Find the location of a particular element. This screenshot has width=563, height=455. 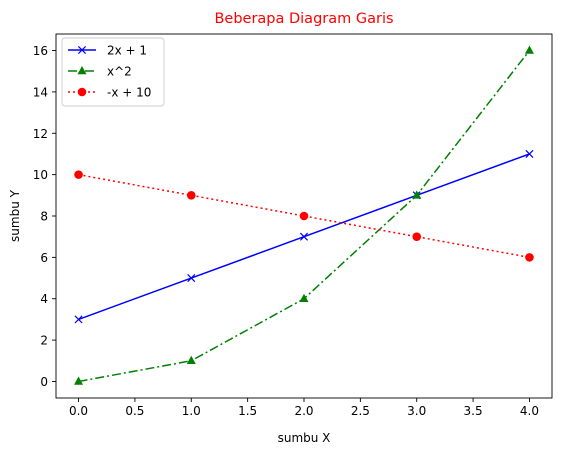

y-tick-label: 8 is located at coordinates (44, 217).